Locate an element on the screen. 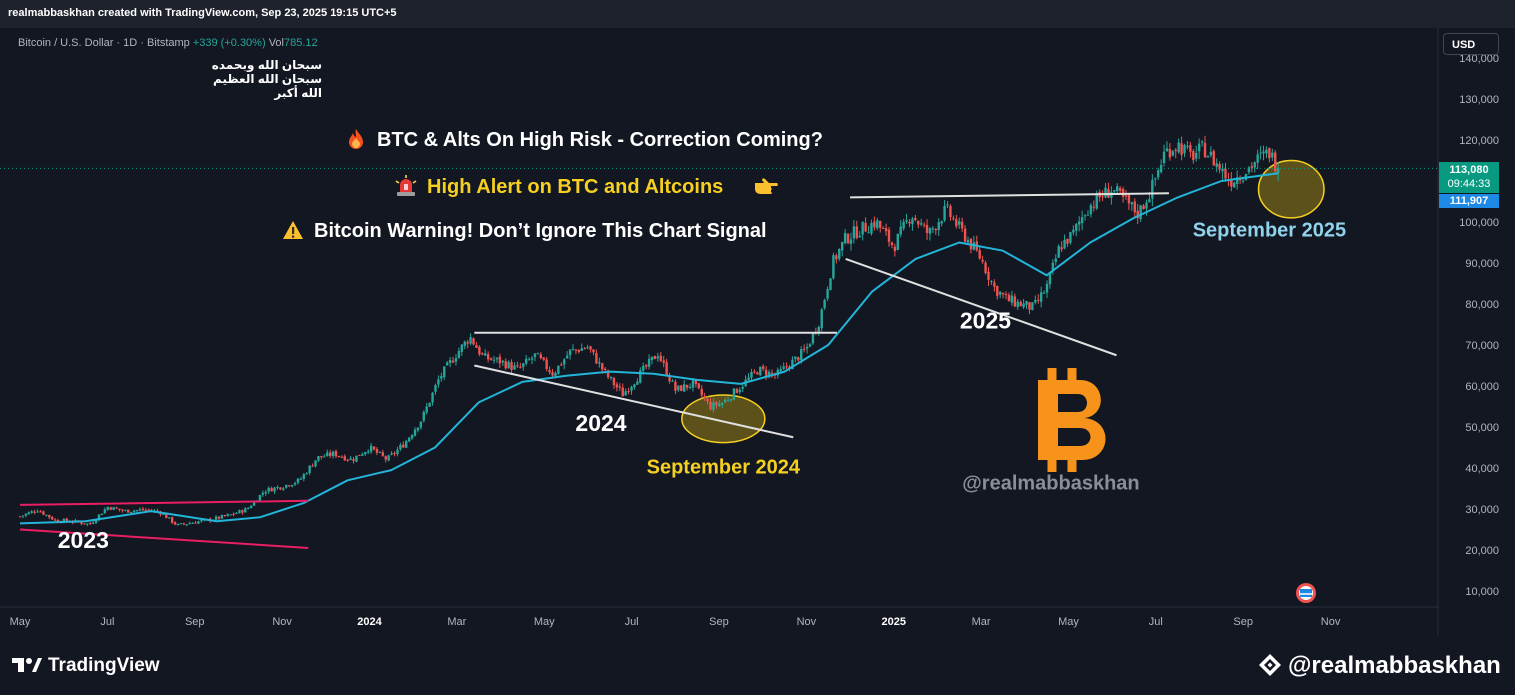 The width and height of the screenshot is (1515, 695). fire-icon is located at coordinates (356, 139).